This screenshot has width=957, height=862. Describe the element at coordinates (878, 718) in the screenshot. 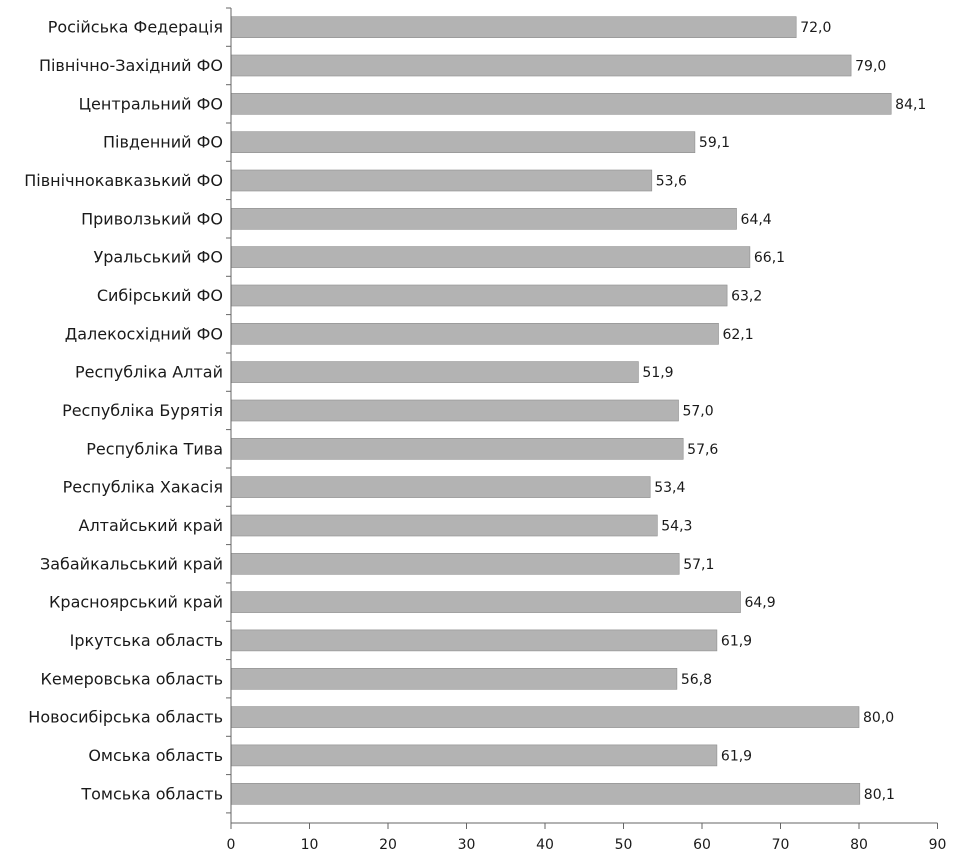

I see `value-label: 80,0` at that location.